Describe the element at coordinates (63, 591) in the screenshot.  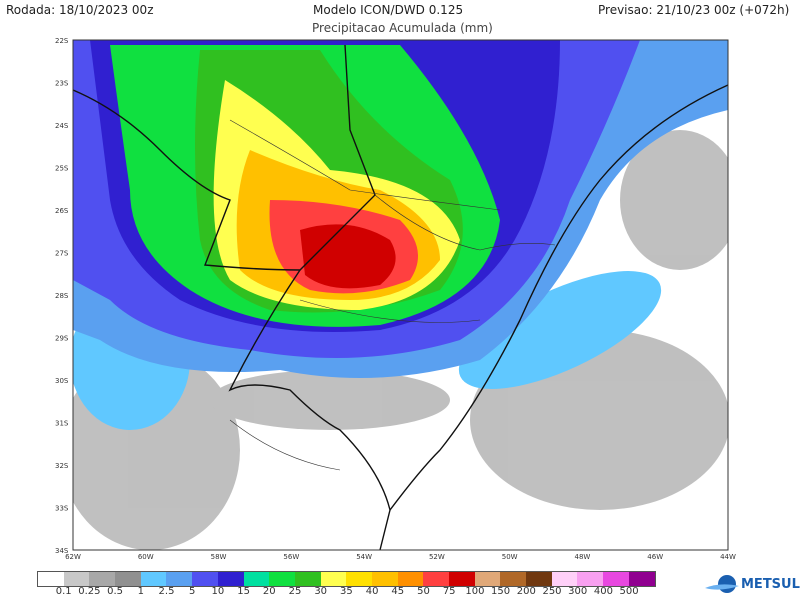
I see `colorbar-label: 0.1` at that location.